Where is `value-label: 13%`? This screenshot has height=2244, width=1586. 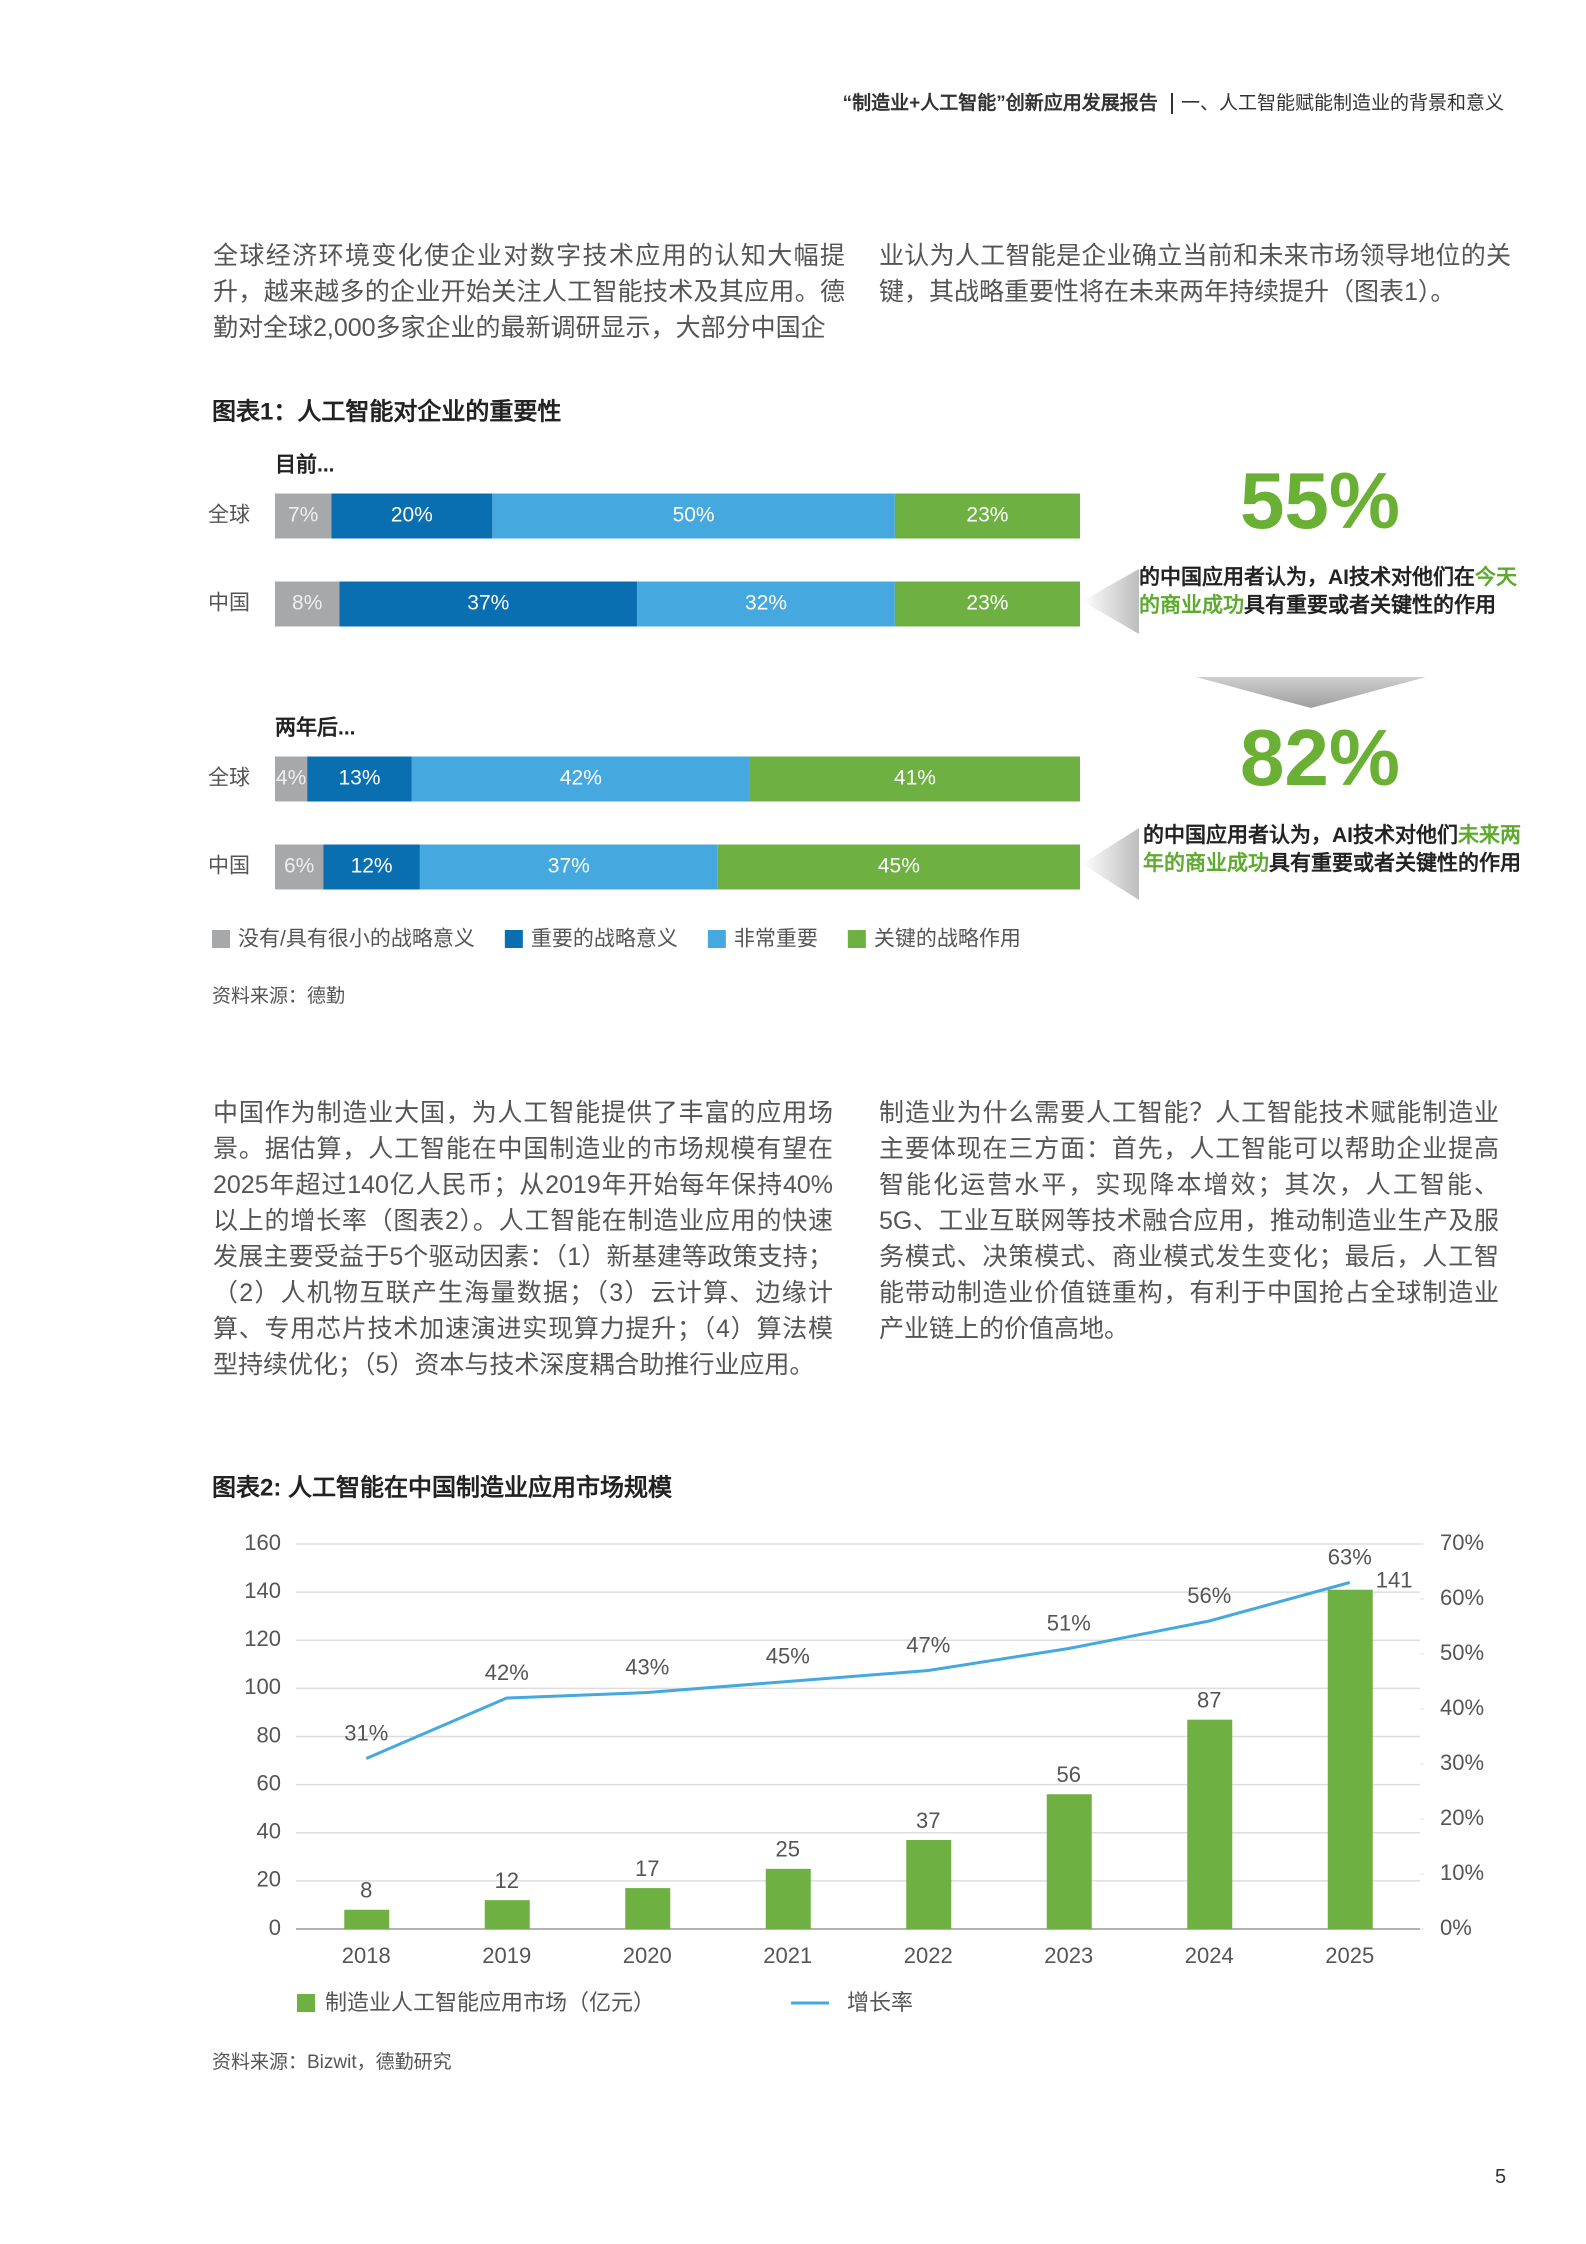 value-label: 13% is located at coordinates (360, 778).